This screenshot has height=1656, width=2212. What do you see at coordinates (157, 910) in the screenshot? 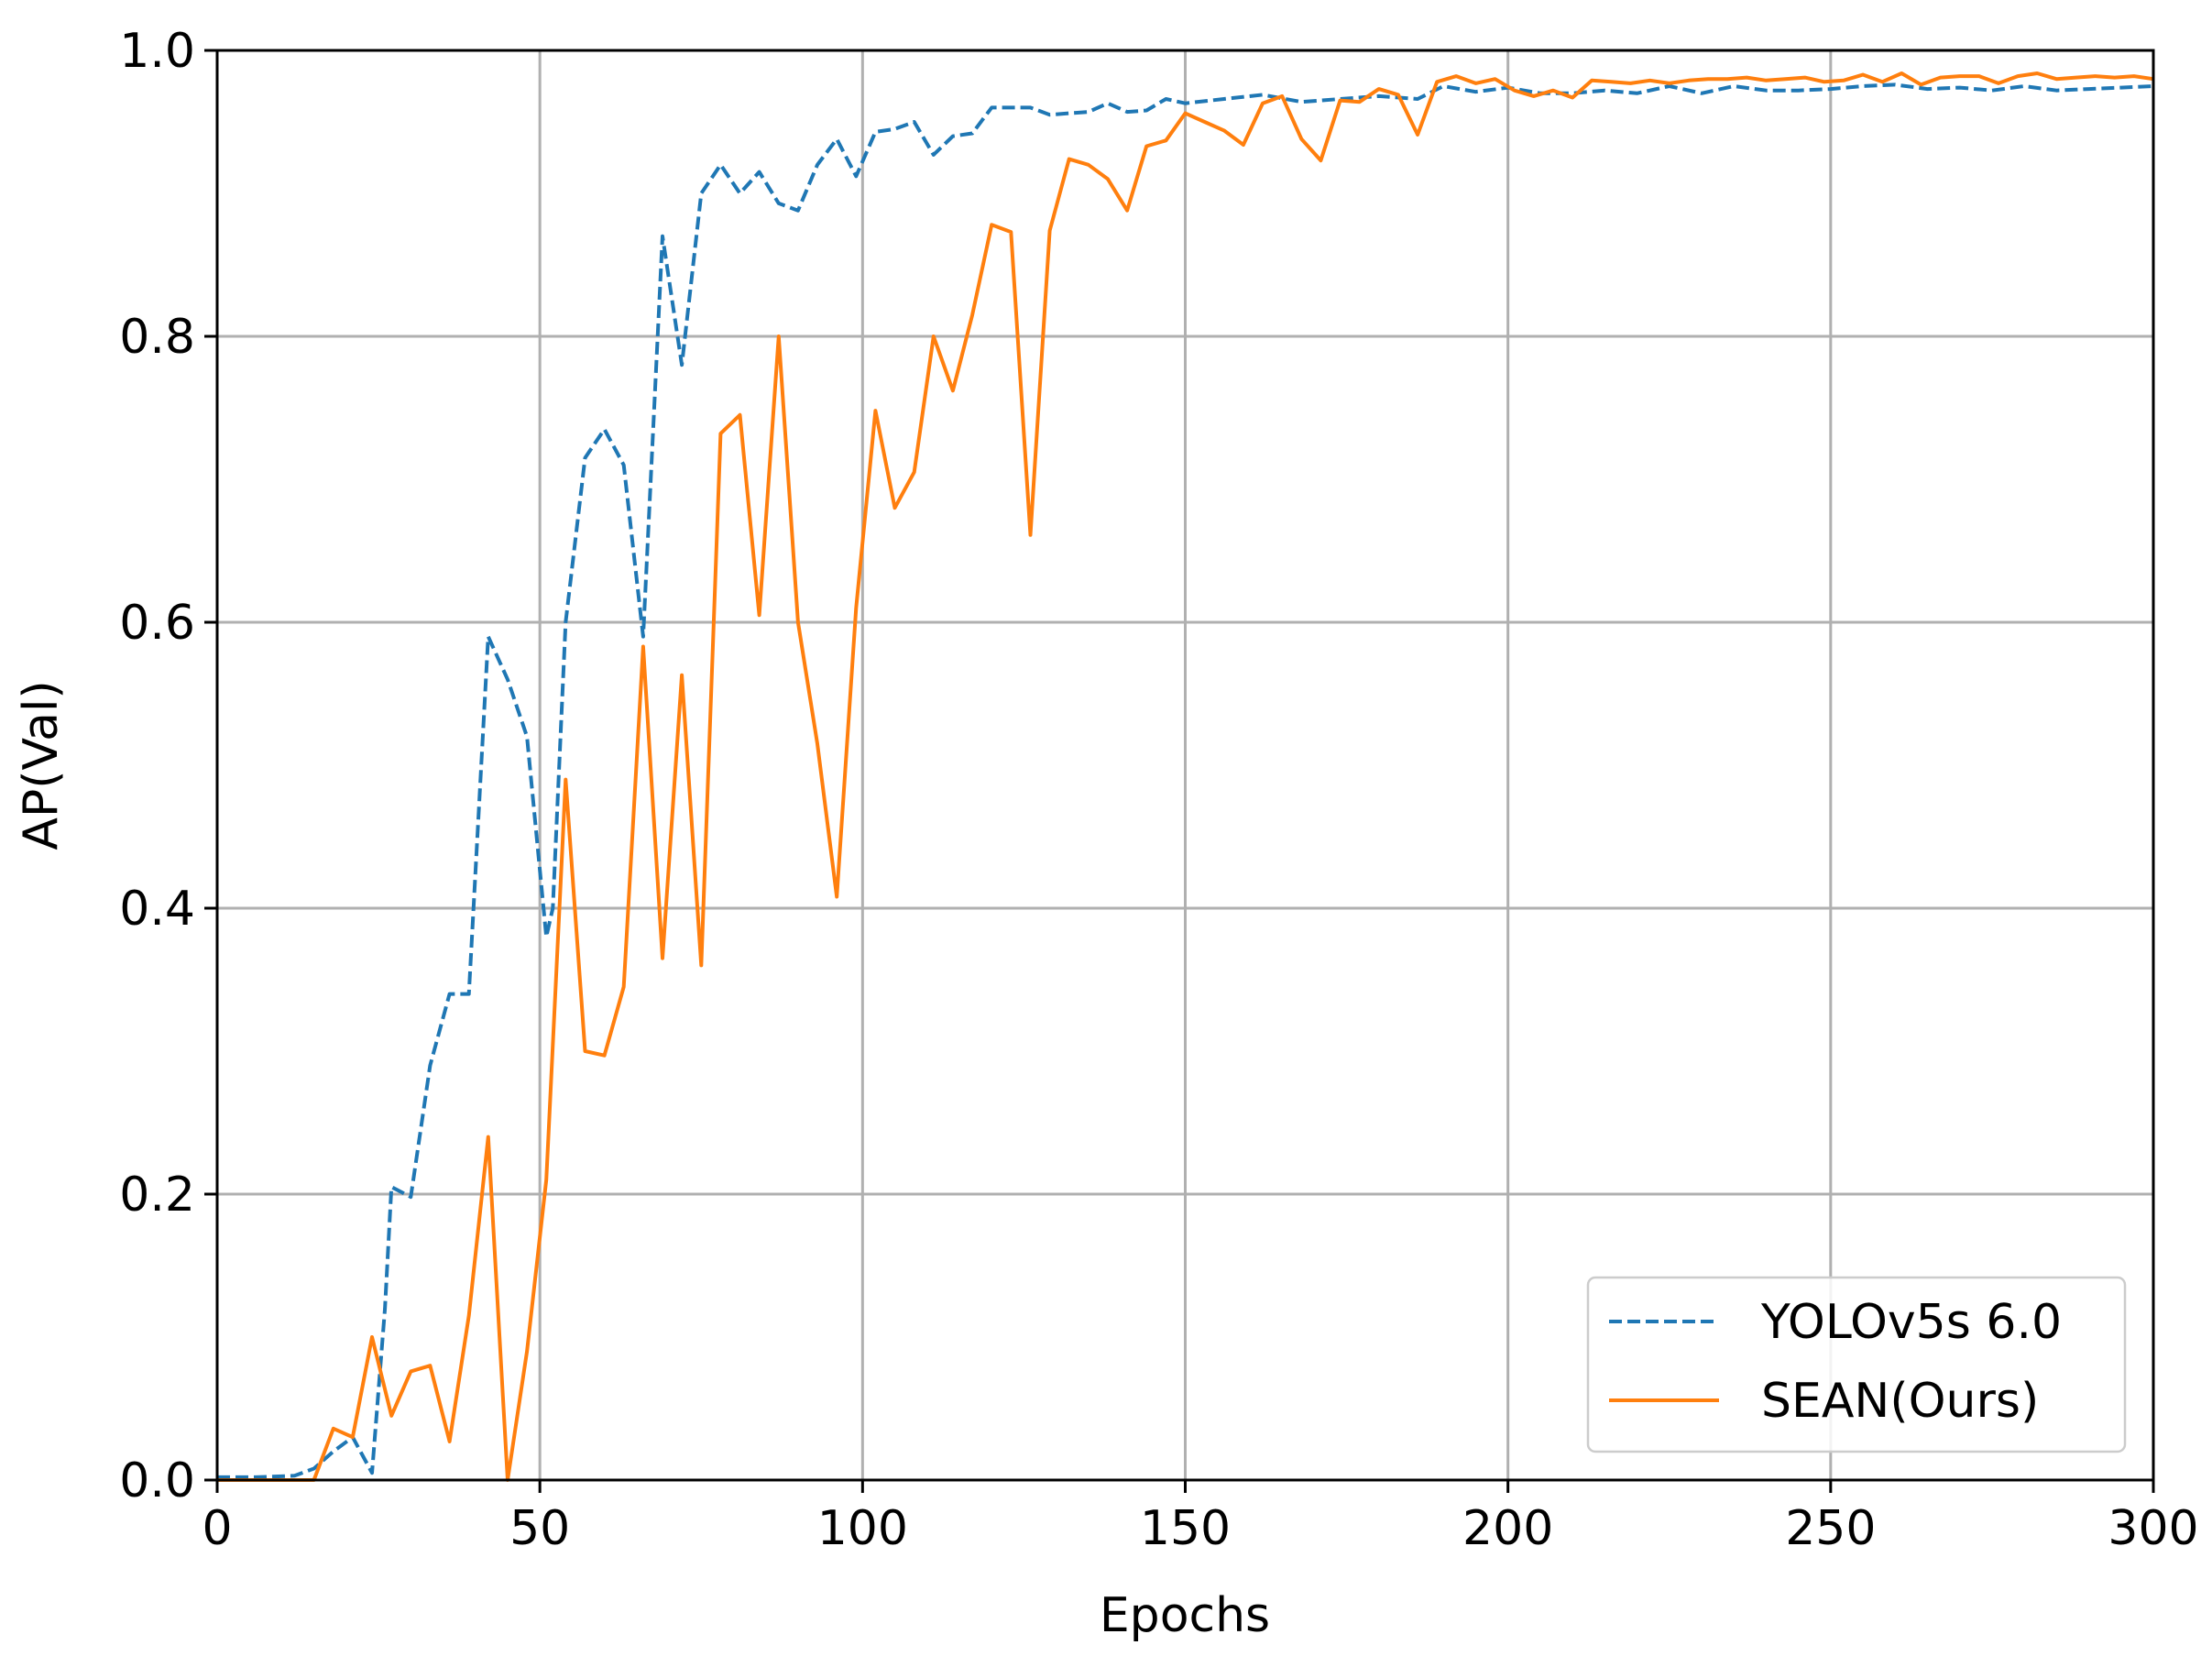
I see `y-tick-label: 0.4` at bounding box center [157, 910].